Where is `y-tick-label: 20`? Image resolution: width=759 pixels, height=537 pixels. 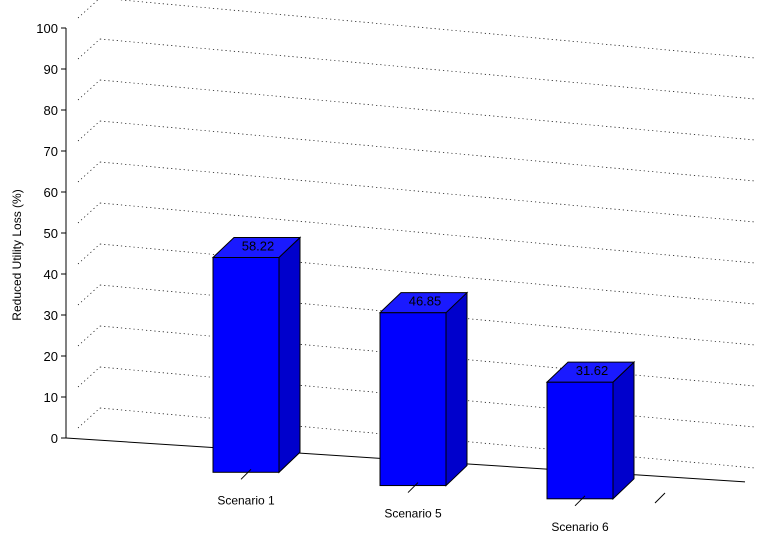
y-tick-label: 20 is located at coordinates (51, 356).